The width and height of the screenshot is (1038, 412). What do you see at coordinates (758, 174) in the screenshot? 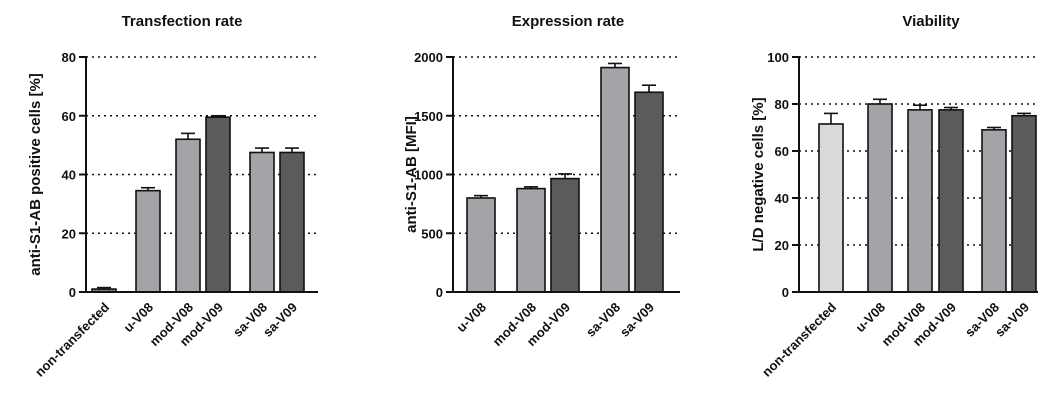
I see `y-axis-label: L/D negative cells [%]` at bounding box center [758, 174].